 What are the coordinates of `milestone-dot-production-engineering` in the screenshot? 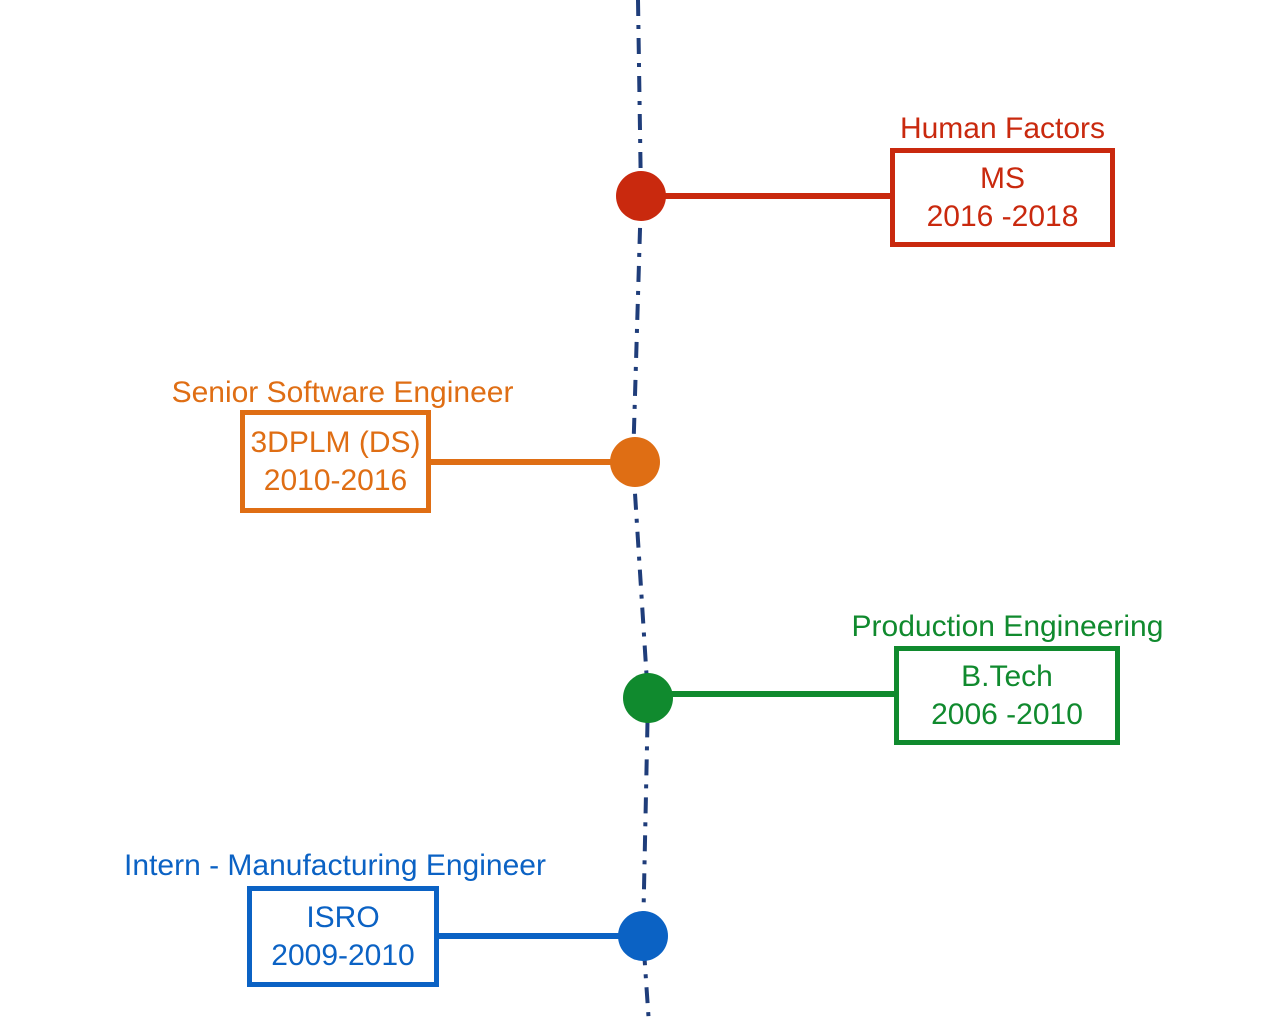 It's located at (648, 698).